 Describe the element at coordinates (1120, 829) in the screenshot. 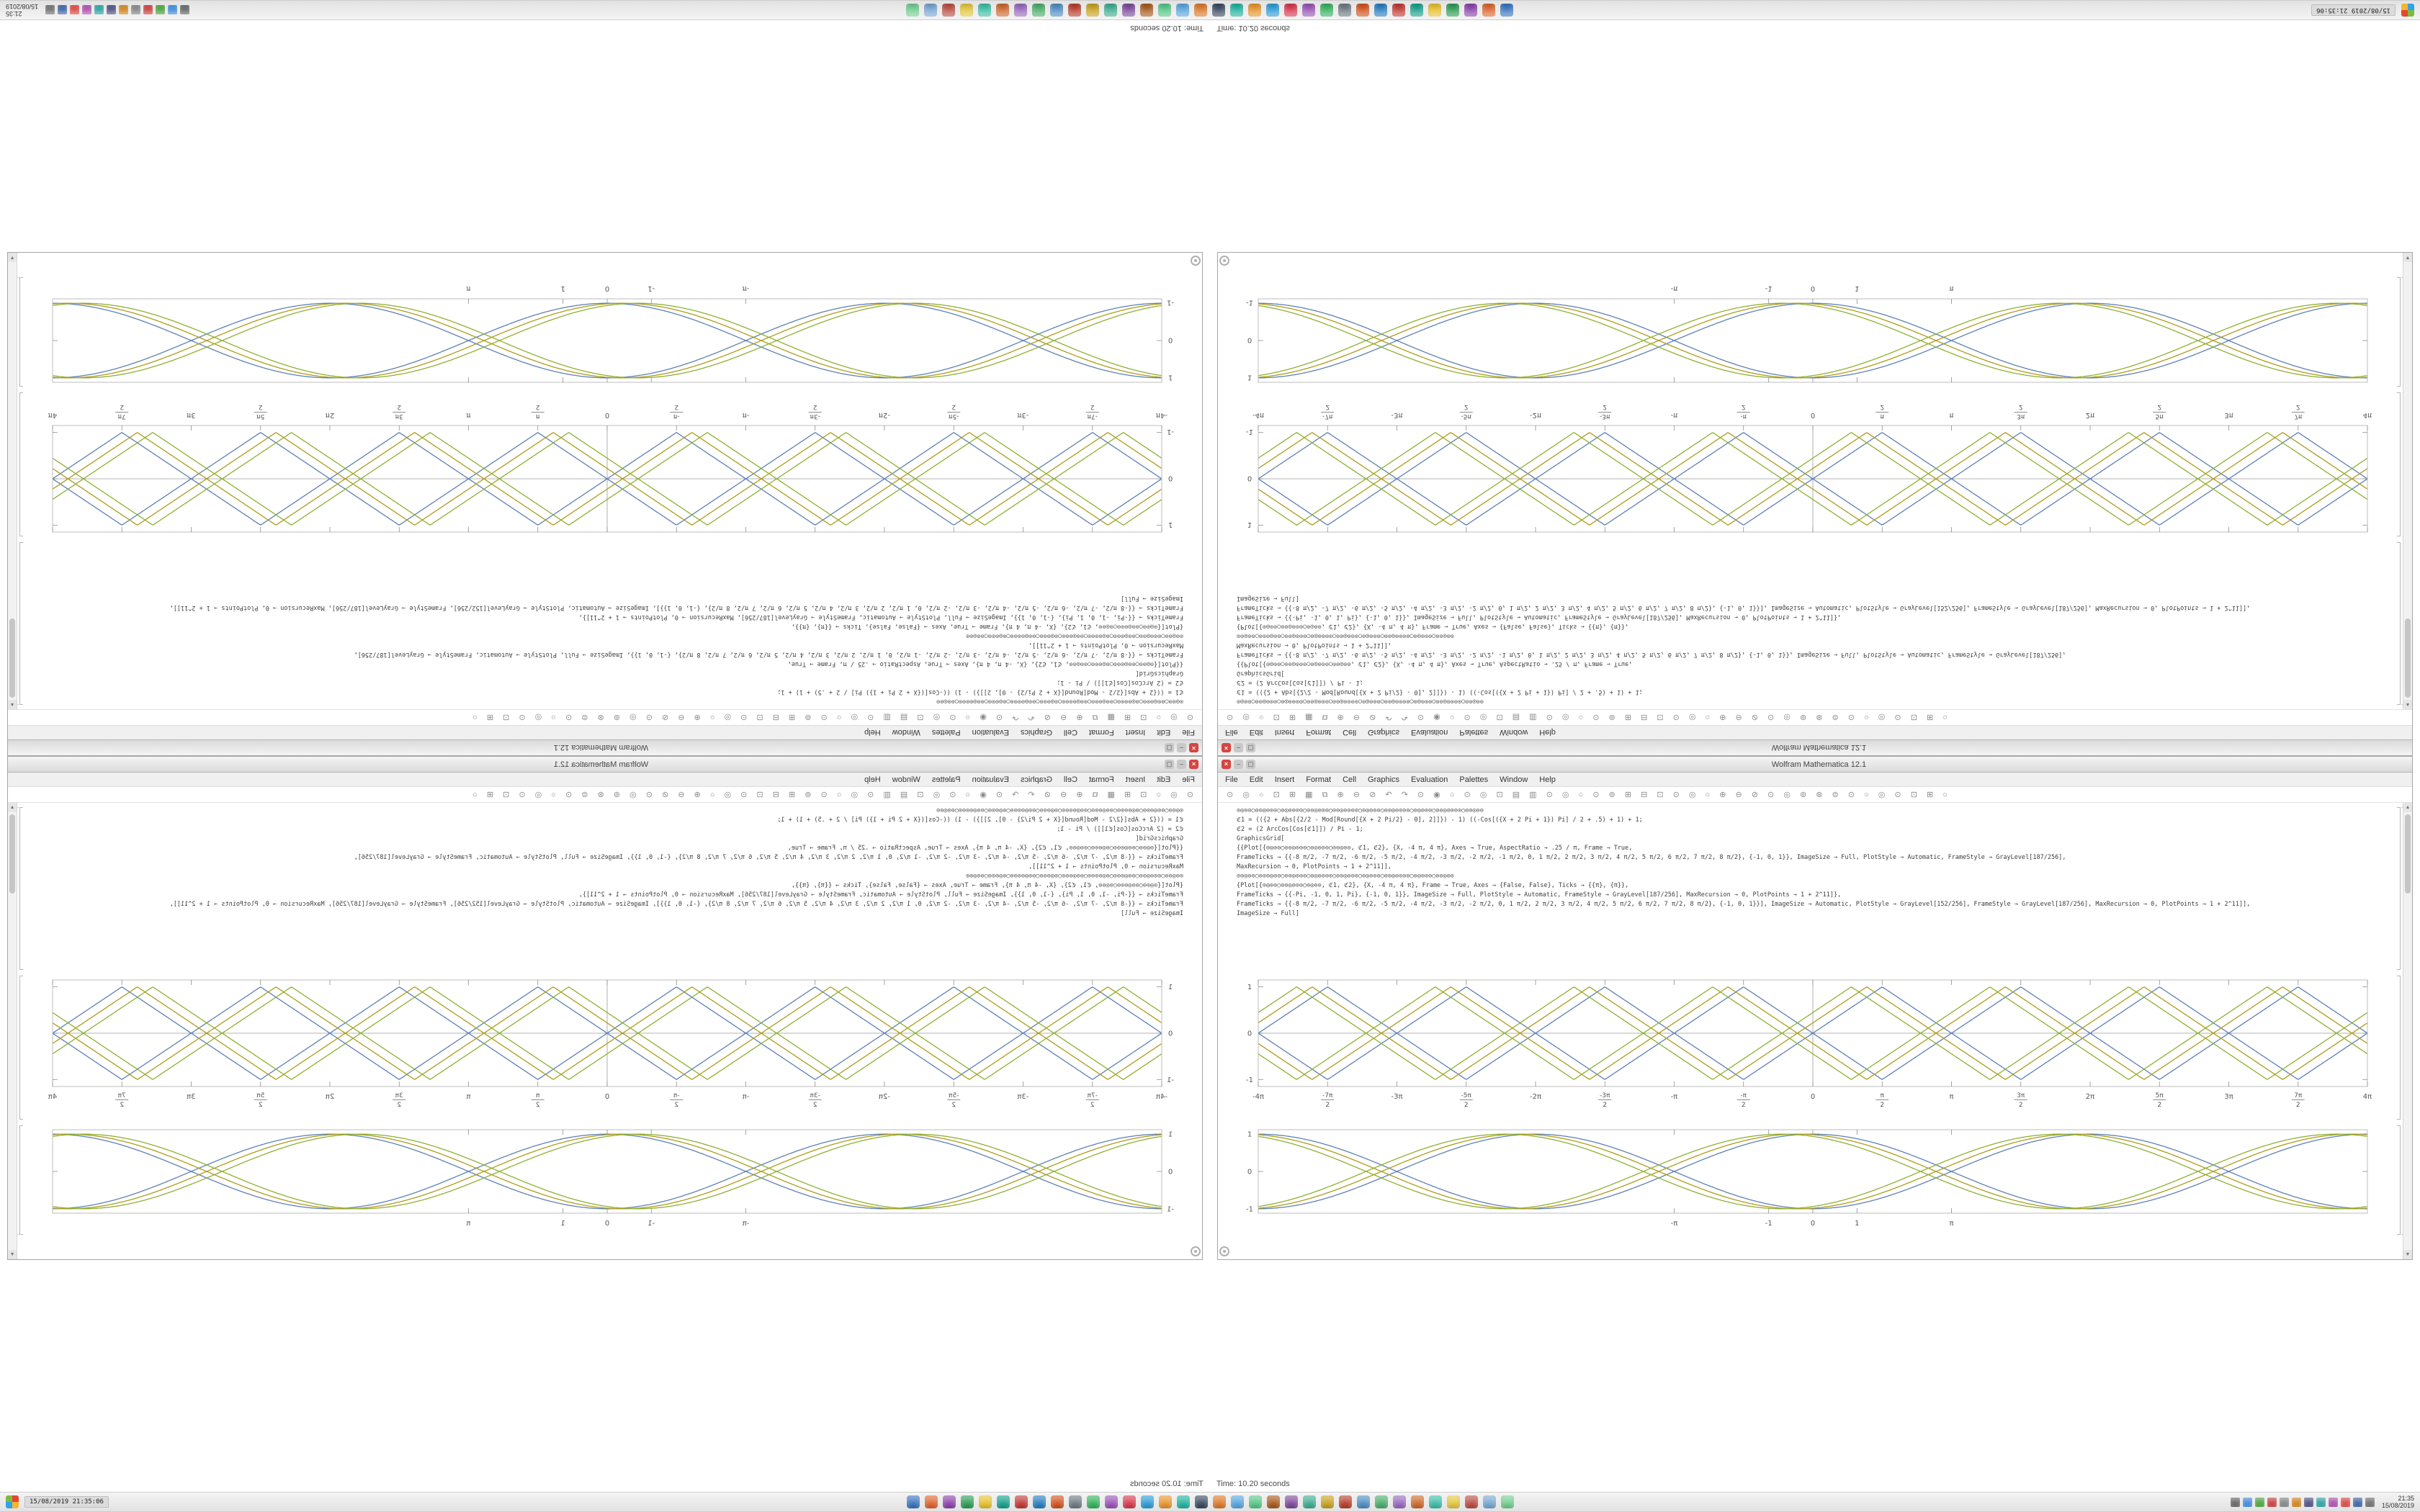

I see `code-line: ℭ2 = (2 ArcCos[Cos[ℭ1]]) / Pi - 1;` at that location.